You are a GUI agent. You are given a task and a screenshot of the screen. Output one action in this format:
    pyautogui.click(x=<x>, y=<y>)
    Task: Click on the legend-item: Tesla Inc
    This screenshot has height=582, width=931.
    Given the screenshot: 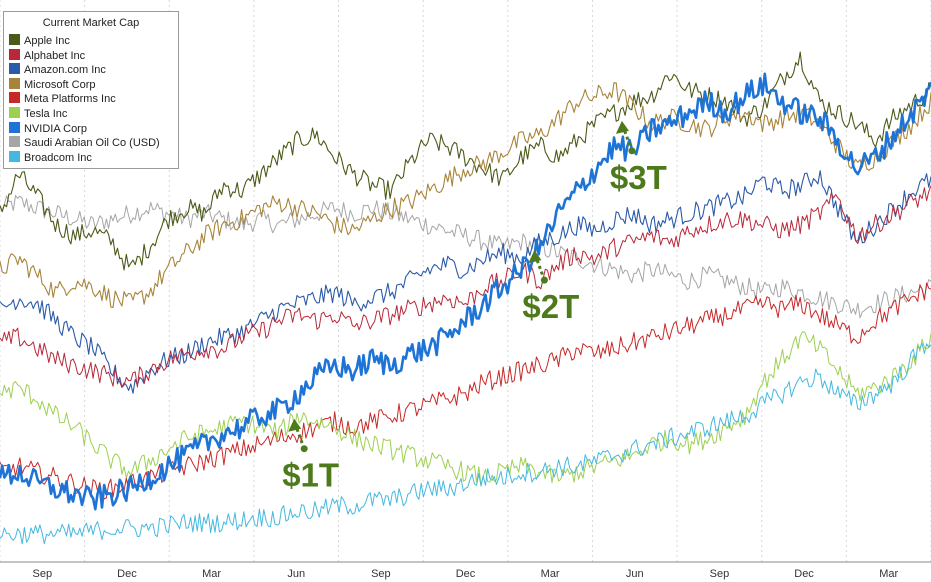 What is the action you would take?
    pyautogui.click(x=38, y=114)
    